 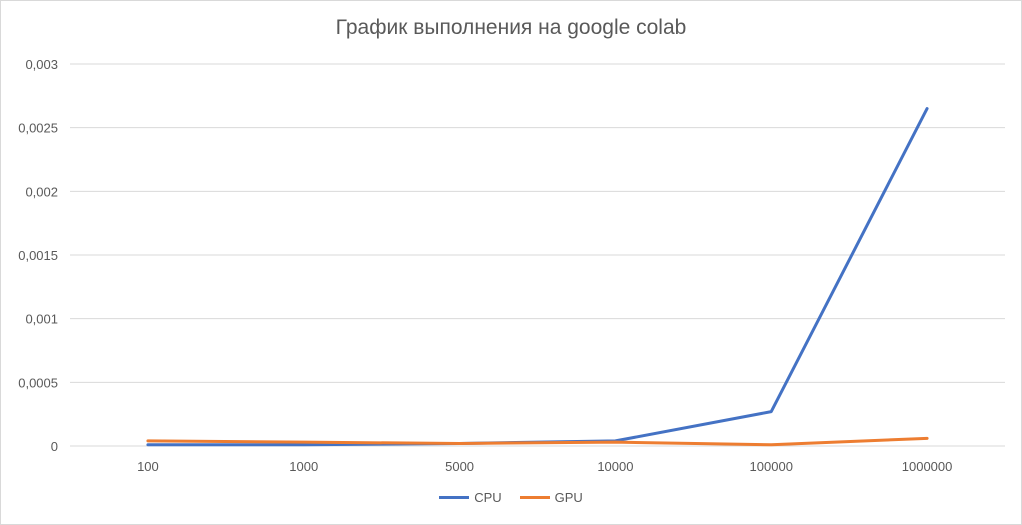 I want to click on y-axis-ticks: 0 0,0005 0,001 0,0015 0,002 0,0025 0,003, so click(x=38, y=255).